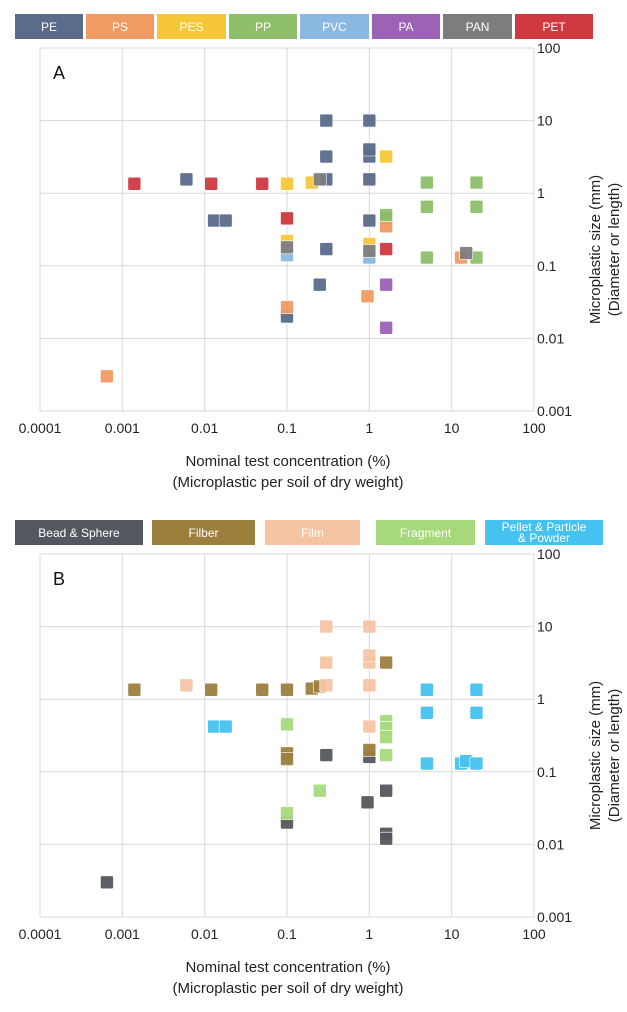  What do you see at coordinates (288, 482) in the screenshot?
I see `x-axis-label-line2: (Microplastic per soil of dry weight)` at bounding box center [288, 482].